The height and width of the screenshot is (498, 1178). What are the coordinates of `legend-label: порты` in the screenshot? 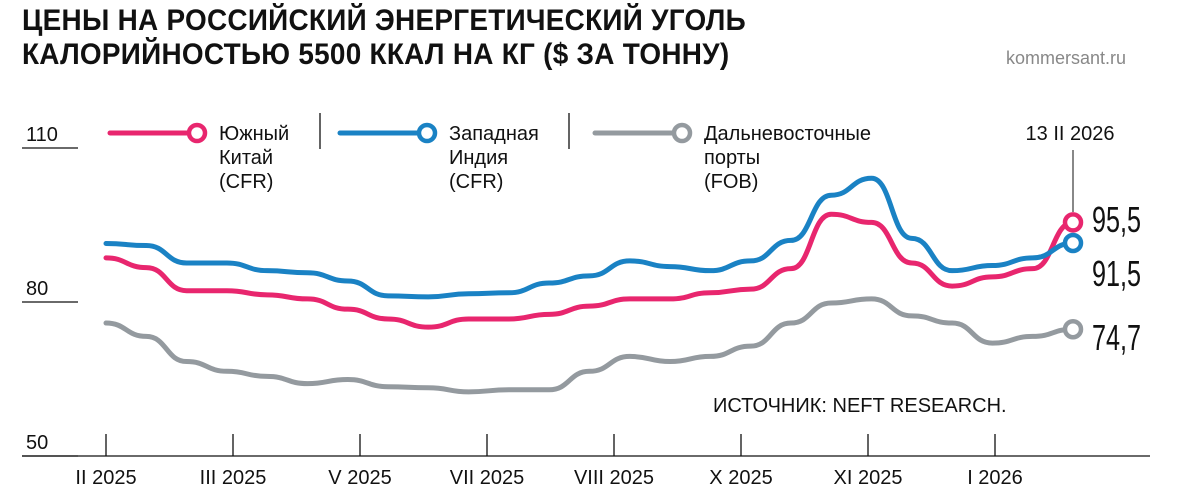 It's located at (732, 158).